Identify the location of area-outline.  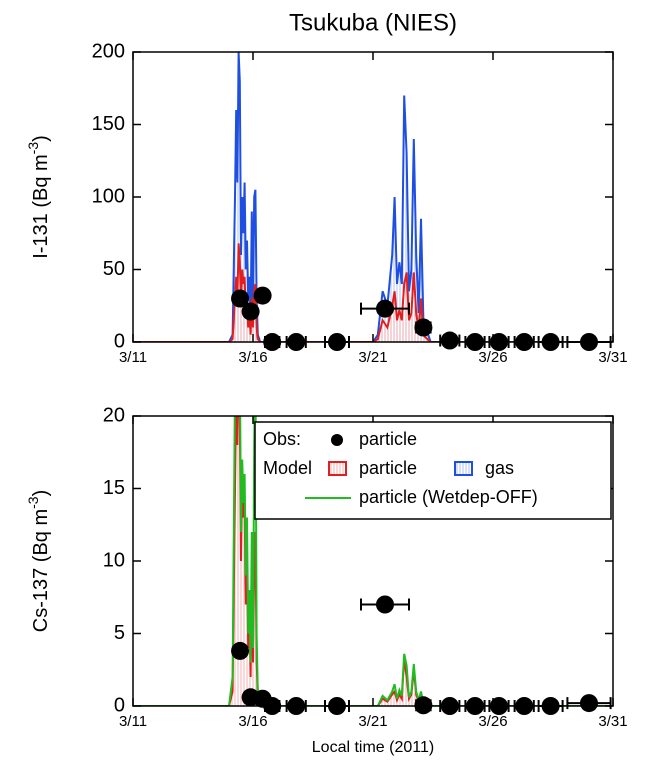
(373, 292).